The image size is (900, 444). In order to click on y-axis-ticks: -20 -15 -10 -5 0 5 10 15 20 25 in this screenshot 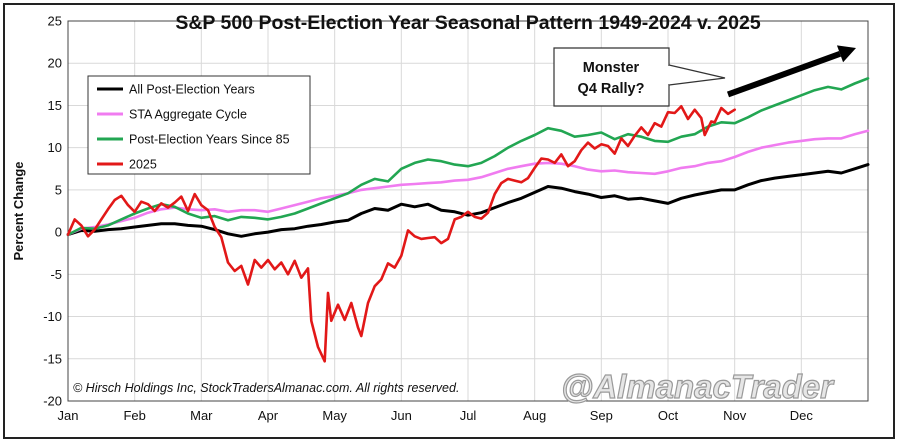, I will do `click(52, 211)`.